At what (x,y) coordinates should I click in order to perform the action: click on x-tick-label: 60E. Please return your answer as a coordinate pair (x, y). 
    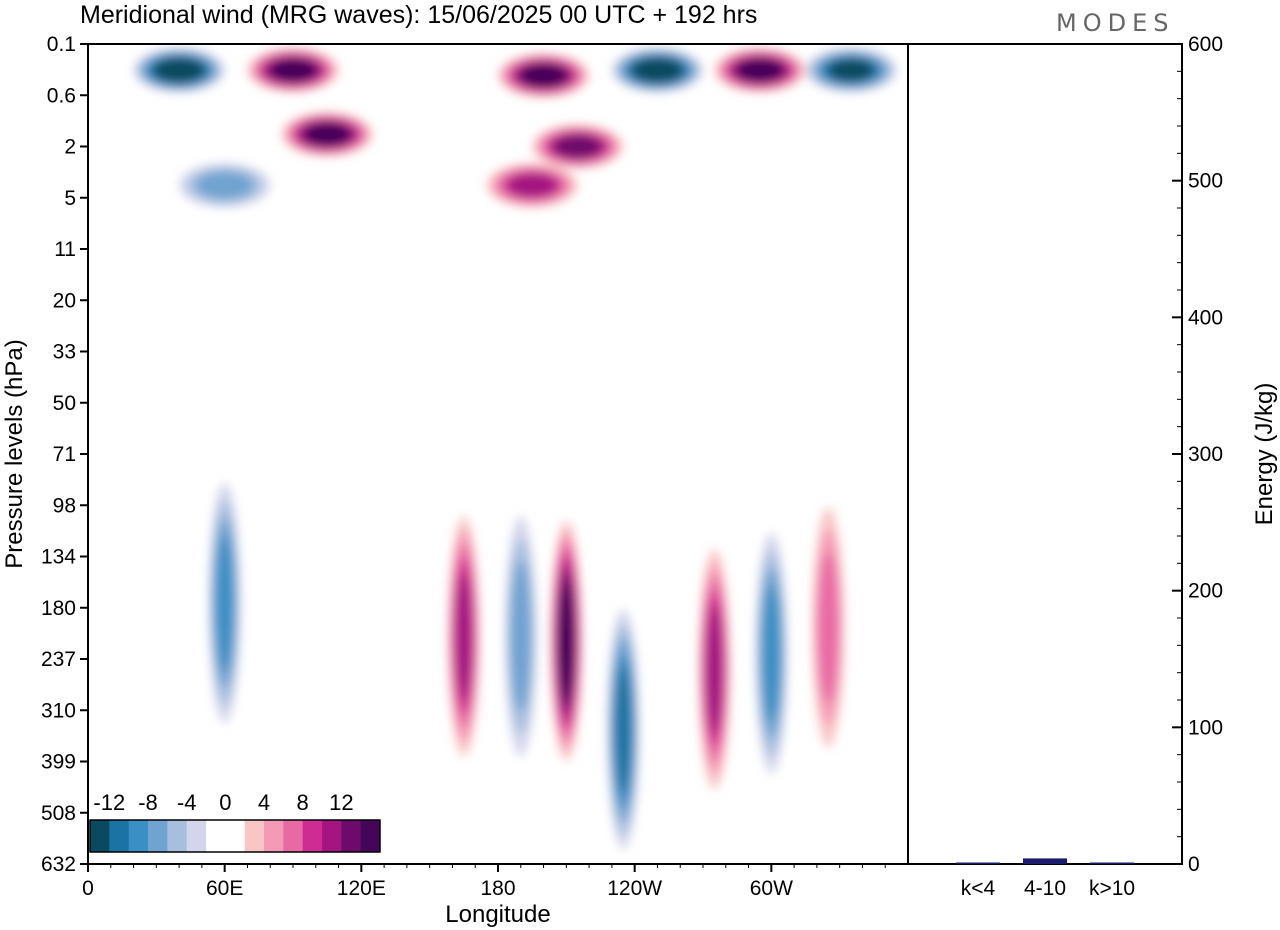
    Looking at the image, I should click on (224, 888).